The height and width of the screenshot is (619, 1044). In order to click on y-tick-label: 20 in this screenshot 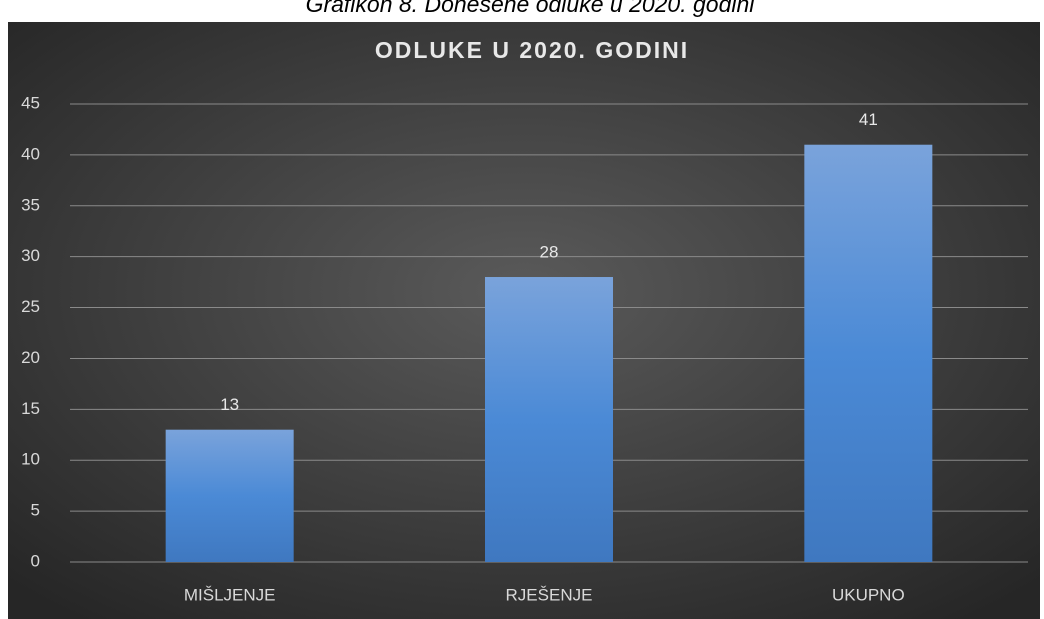, I will do `click(30, 357)`.